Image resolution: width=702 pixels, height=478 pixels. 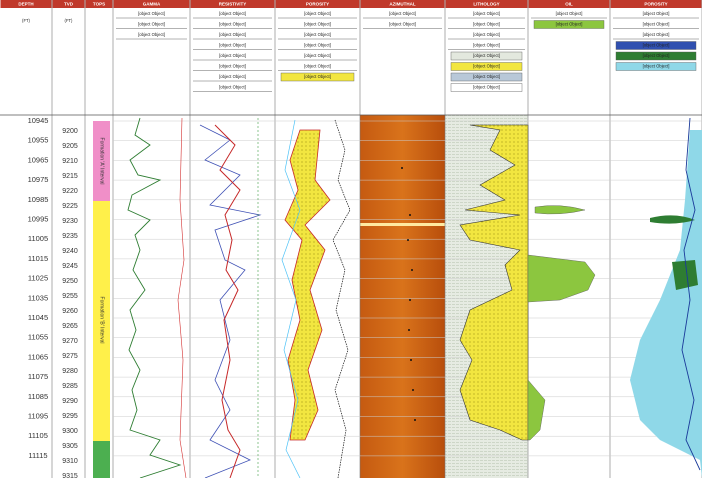 I want to click on image-streak, so click(x=402, y=224).